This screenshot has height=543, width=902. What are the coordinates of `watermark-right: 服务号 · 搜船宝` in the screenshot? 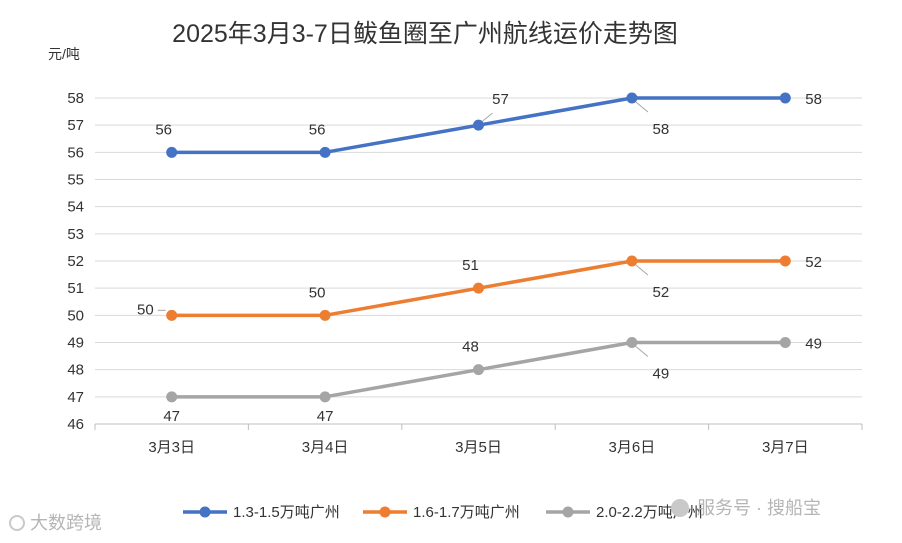 It's located at (746, 508).